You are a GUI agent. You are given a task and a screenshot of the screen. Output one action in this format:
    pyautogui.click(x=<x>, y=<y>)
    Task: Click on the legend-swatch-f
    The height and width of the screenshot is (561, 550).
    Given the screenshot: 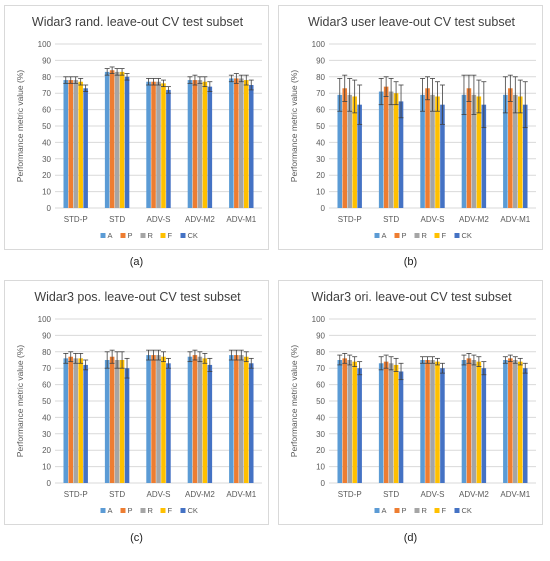 What is the action you would take?
    pyautogui.click(x=163, y=510)
    